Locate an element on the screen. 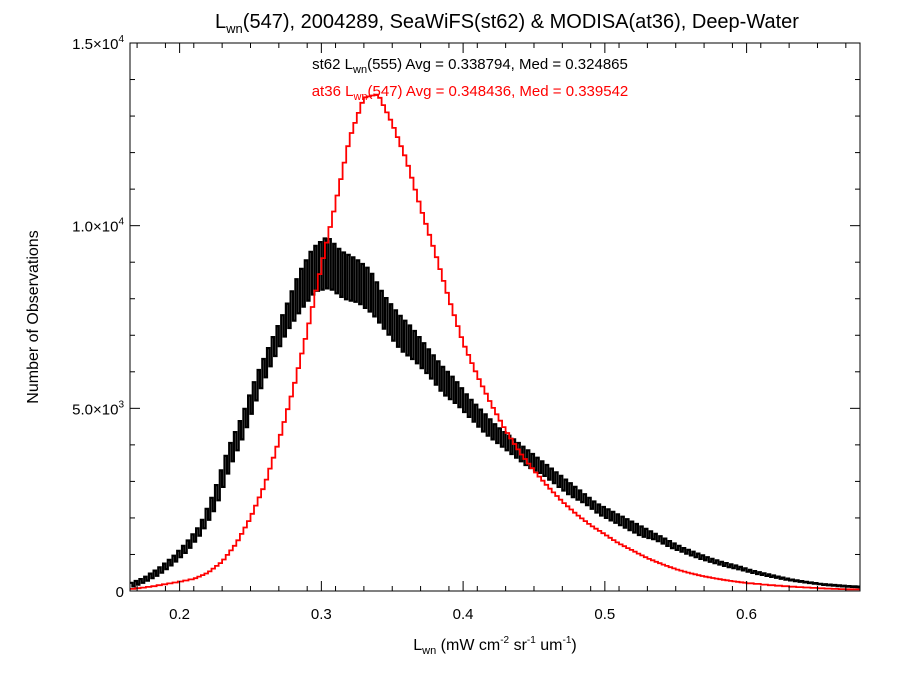  y-tick-label: 0 is located at coordinates (120, 592).